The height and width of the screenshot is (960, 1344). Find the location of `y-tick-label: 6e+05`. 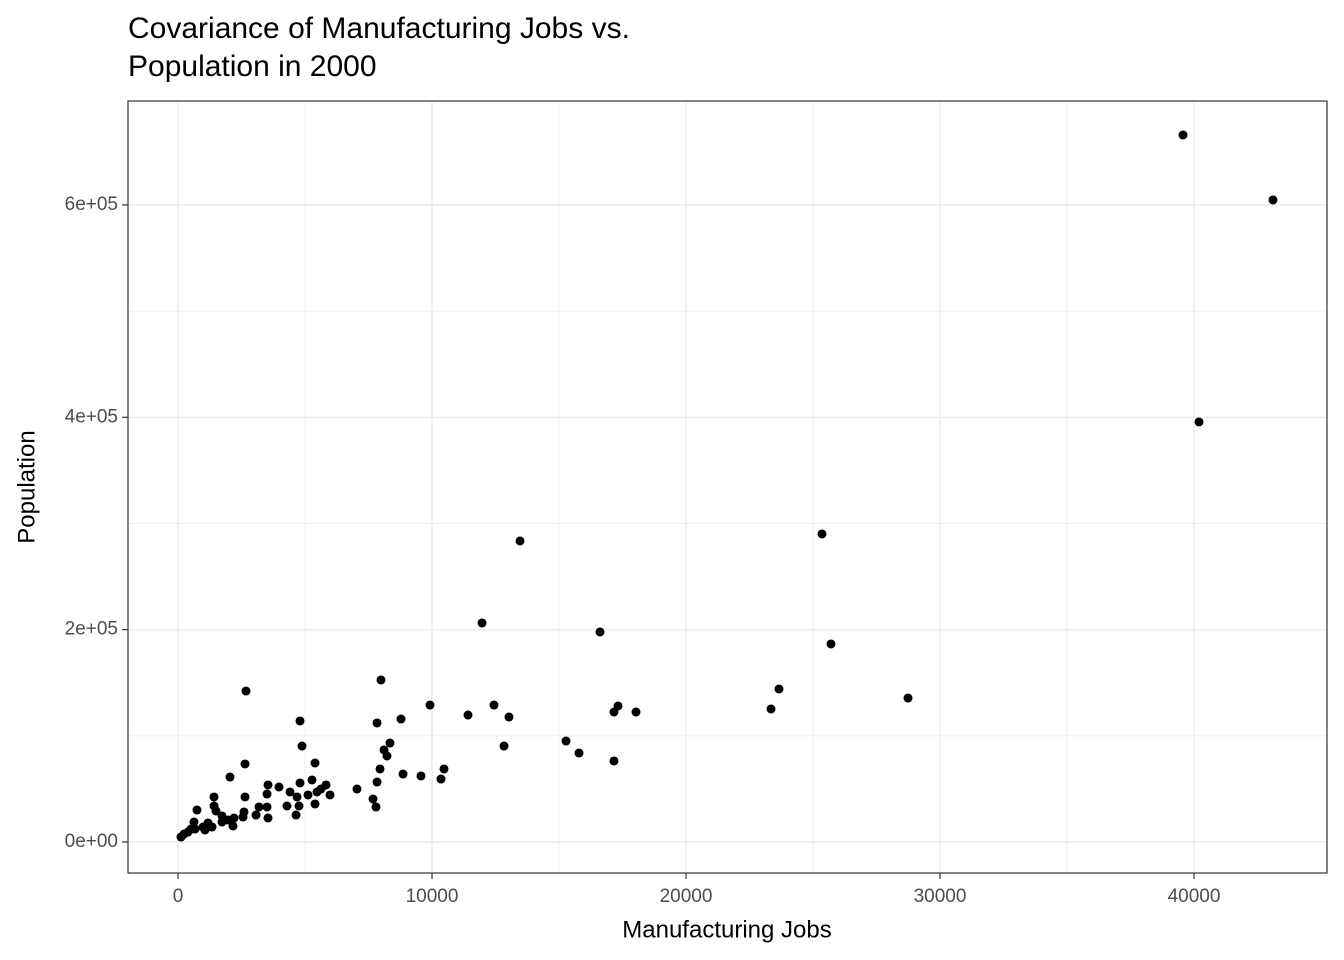

y-tick-label: 6e+05 is located at coordinates (91, 204).